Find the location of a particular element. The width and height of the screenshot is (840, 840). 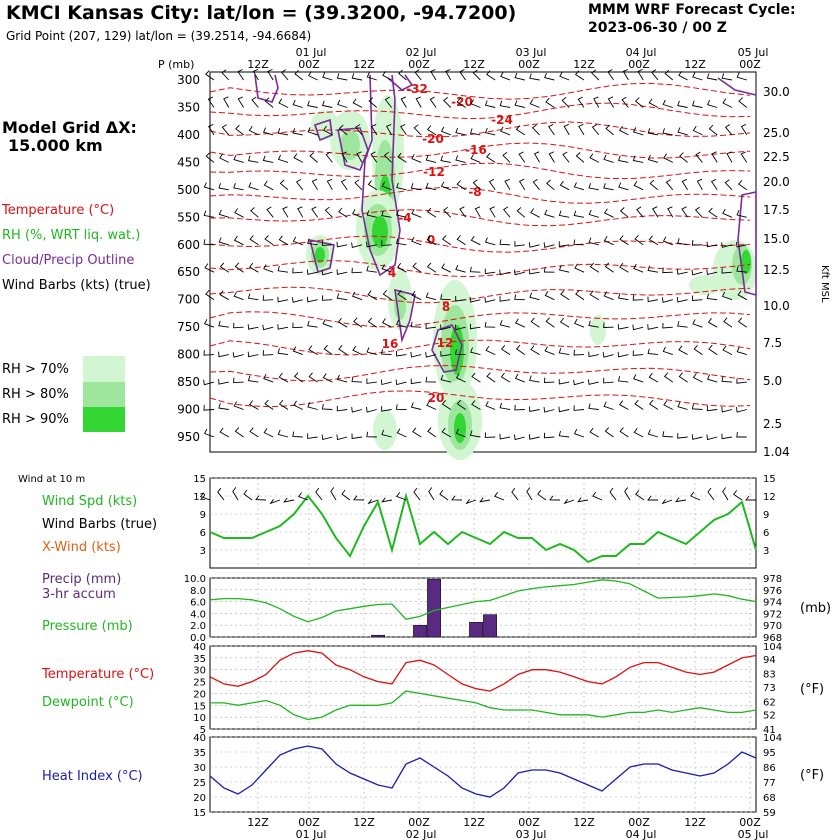

wind-ytick-right-3: 12 is located at coordinates (769, 497).